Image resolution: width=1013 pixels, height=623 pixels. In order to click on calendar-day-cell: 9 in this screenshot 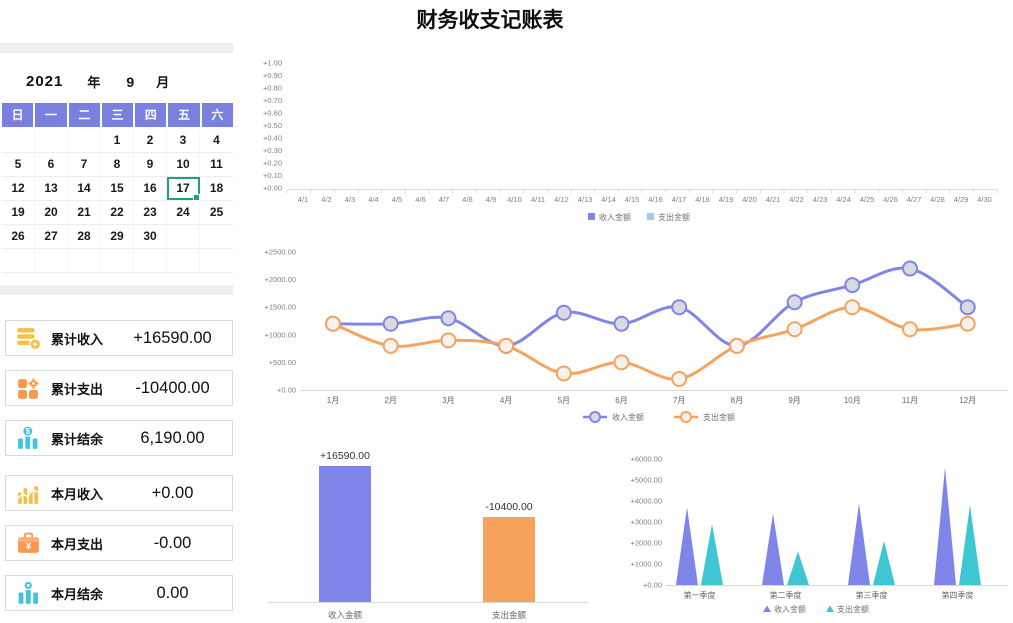, I will do `click(150, 164)`.